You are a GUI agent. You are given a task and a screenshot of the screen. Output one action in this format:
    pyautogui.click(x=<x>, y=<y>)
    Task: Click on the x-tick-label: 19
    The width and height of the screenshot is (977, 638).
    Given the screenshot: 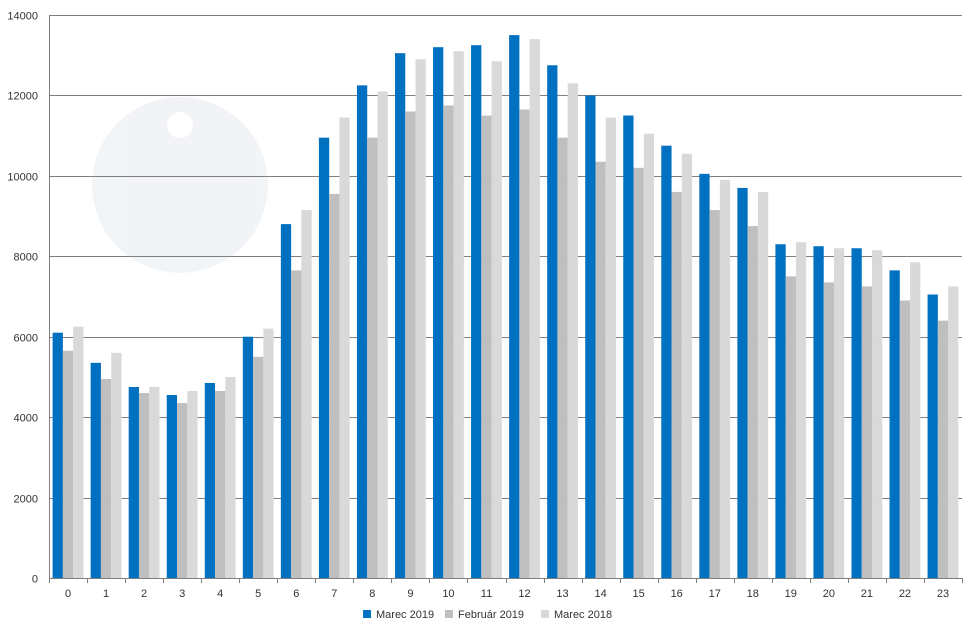 What is the action you would take?
    pyautogui.click(x=791, y=594)
    